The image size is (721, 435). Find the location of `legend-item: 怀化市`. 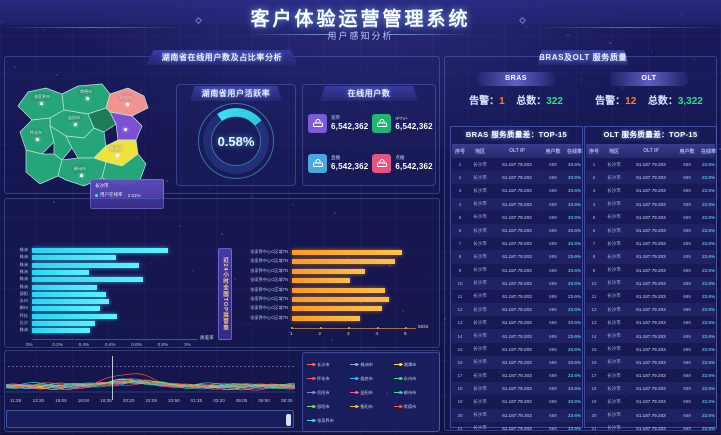

legend-item: 怀化市 is located at coordinates (327, 378).